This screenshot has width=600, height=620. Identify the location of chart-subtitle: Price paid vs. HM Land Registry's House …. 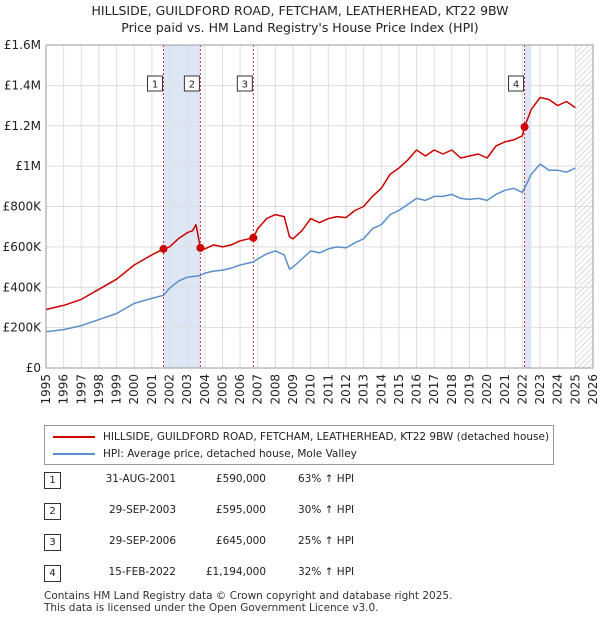
(300, 27).